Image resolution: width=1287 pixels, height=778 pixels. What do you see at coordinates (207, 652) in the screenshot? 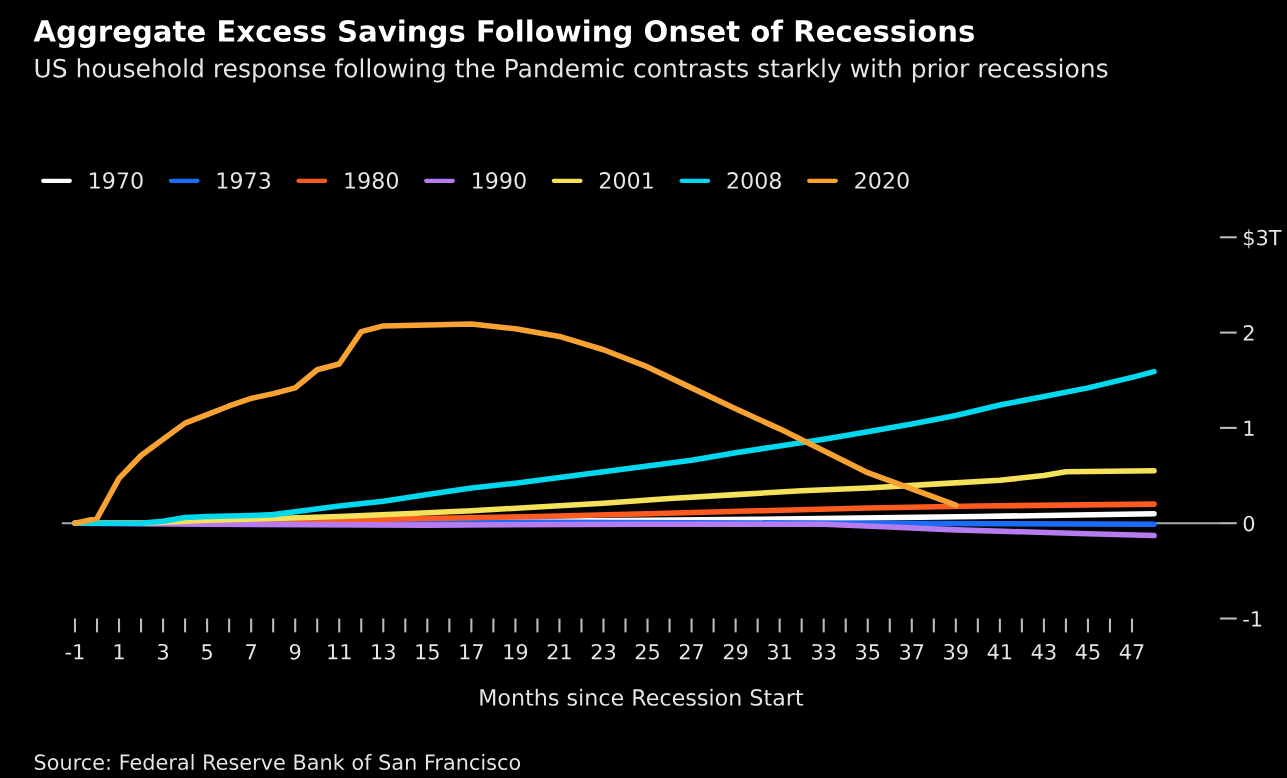
I see `x-tick-label: 5` at bounding box center [207, 652].